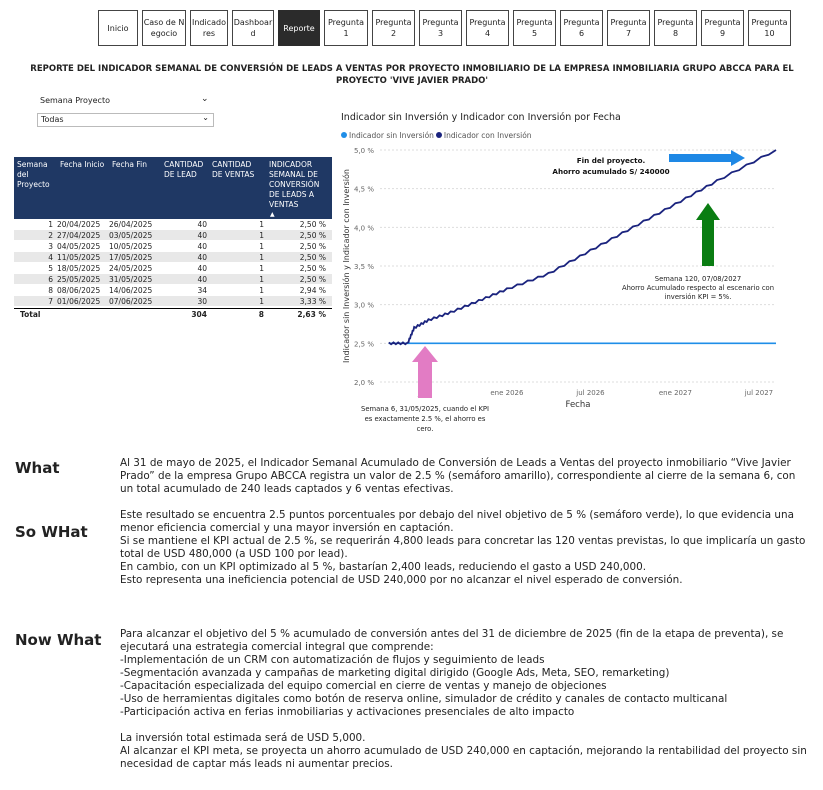  Describe the element at coordinates (769, 28) in the screenshot. I see `nav-button-pregunta-10: Pregunta 10` at that location.